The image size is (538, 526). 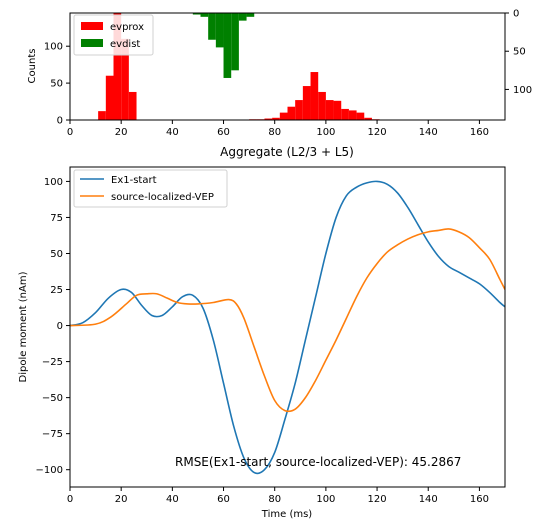 I want to click on dipole-legend-box, so click(x=150, y=188).